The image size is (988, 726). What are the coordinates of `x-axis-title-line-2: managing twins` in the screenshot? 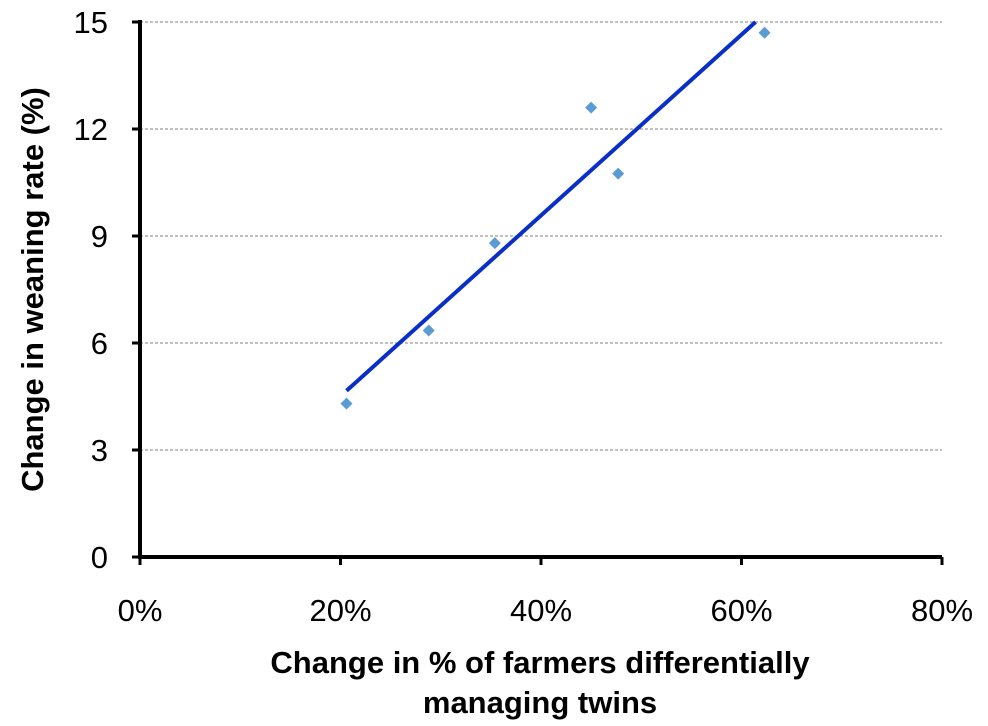 It's located at (540, 702).